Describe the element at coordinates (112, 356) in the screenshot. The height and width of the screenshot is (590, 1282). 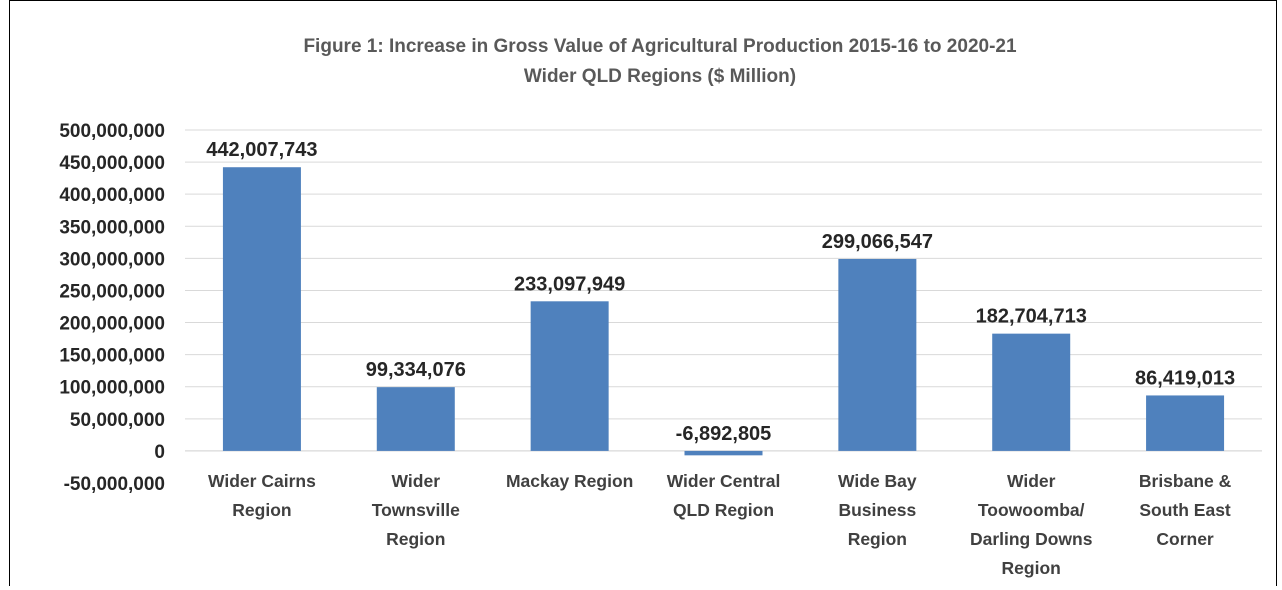
I see `y-tick-label: 150,000,000` at that location.